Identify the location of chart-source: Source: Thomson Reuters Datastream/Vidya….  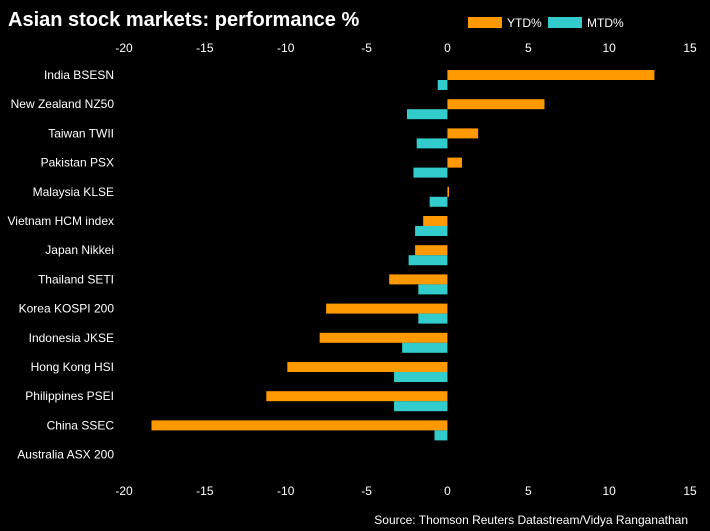
(531, 520).